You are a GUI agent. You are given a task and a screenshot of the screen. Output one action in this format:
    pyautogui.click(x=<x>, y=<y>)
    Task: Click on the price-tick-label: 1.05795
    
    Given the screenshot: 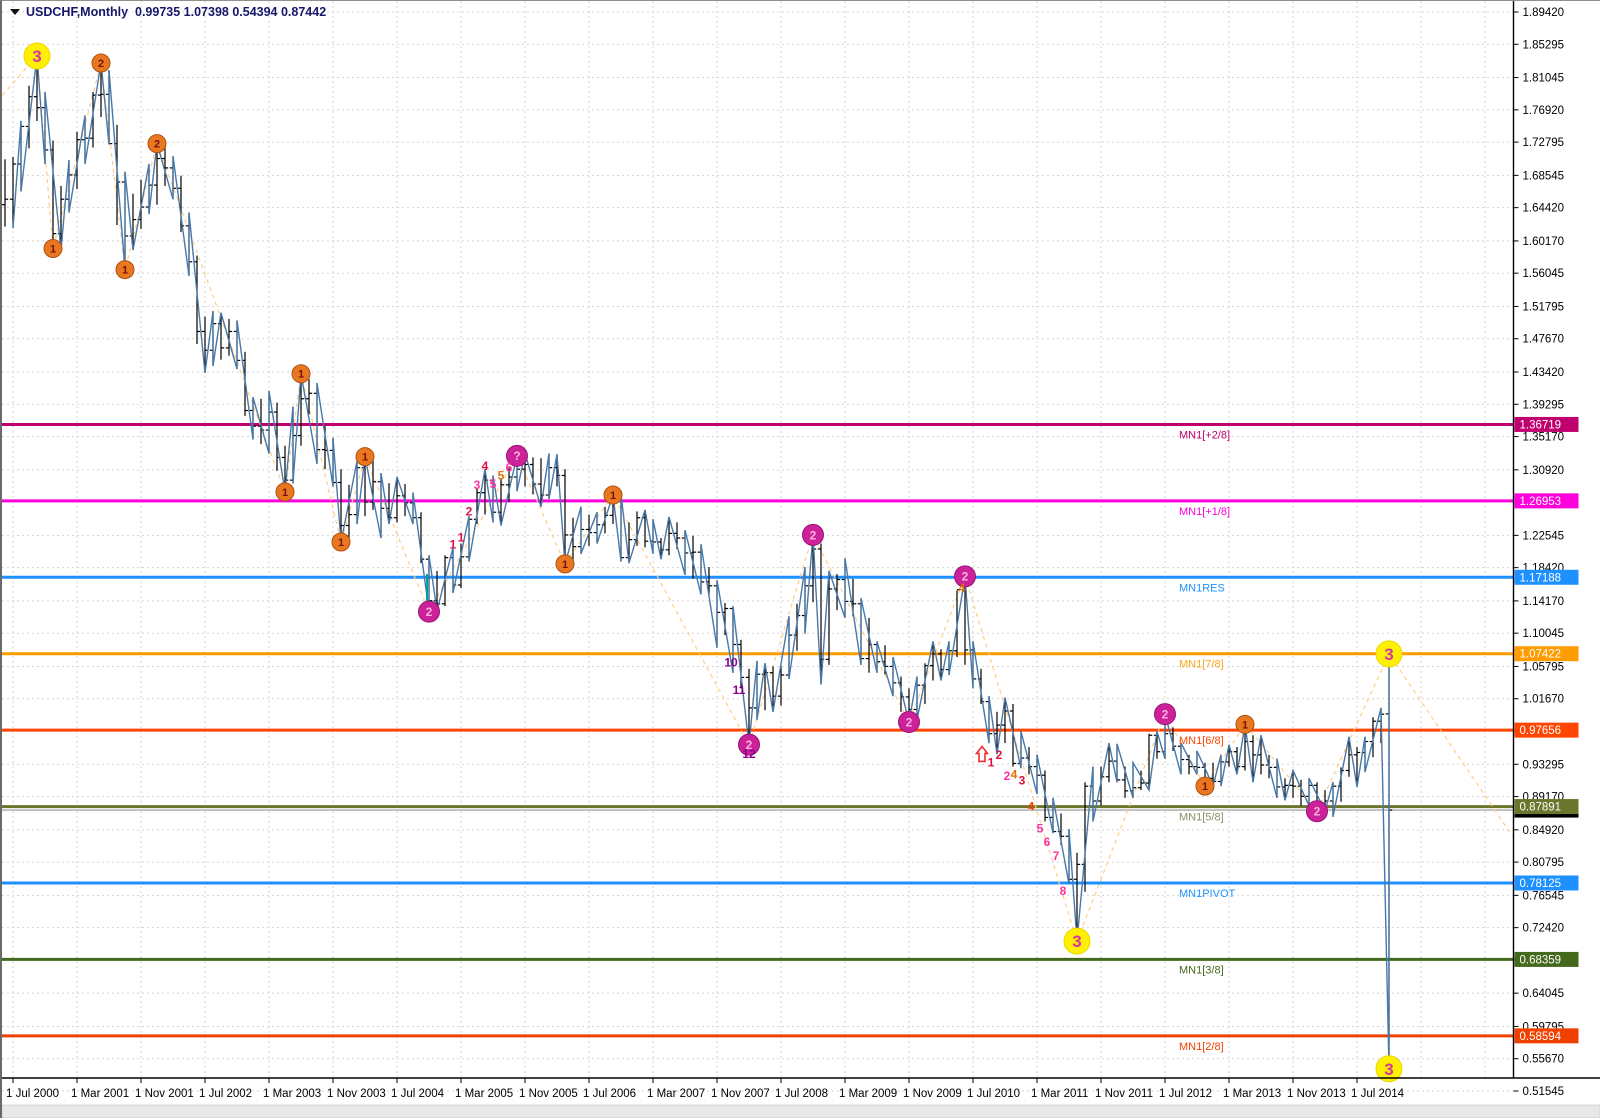 What is the action you would take?
    pyautogui.click(x=1544, y=667)
    